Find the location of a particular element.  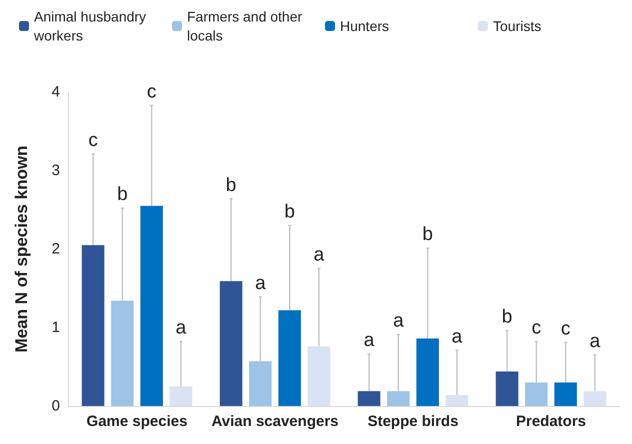

x-tick-label: Avian scavengers is located at coordinates (275, 421).